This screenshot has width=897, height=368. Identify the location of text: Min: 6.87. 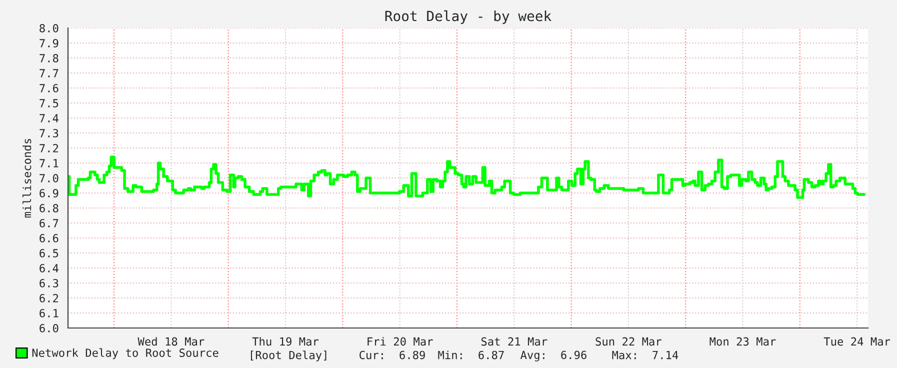
(471, 355).